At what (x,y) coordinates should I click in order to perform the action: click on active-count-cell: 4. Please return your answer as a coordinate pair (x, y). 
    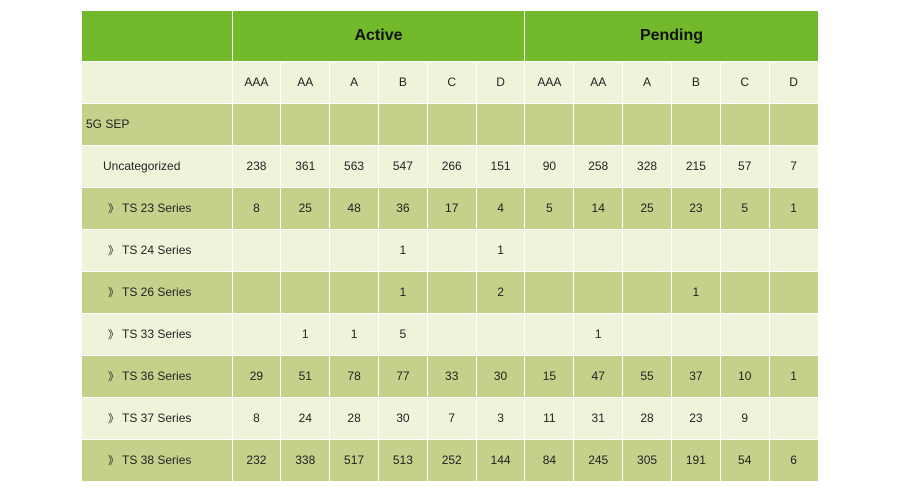
    Looking at the image, I should click on (501, 208).